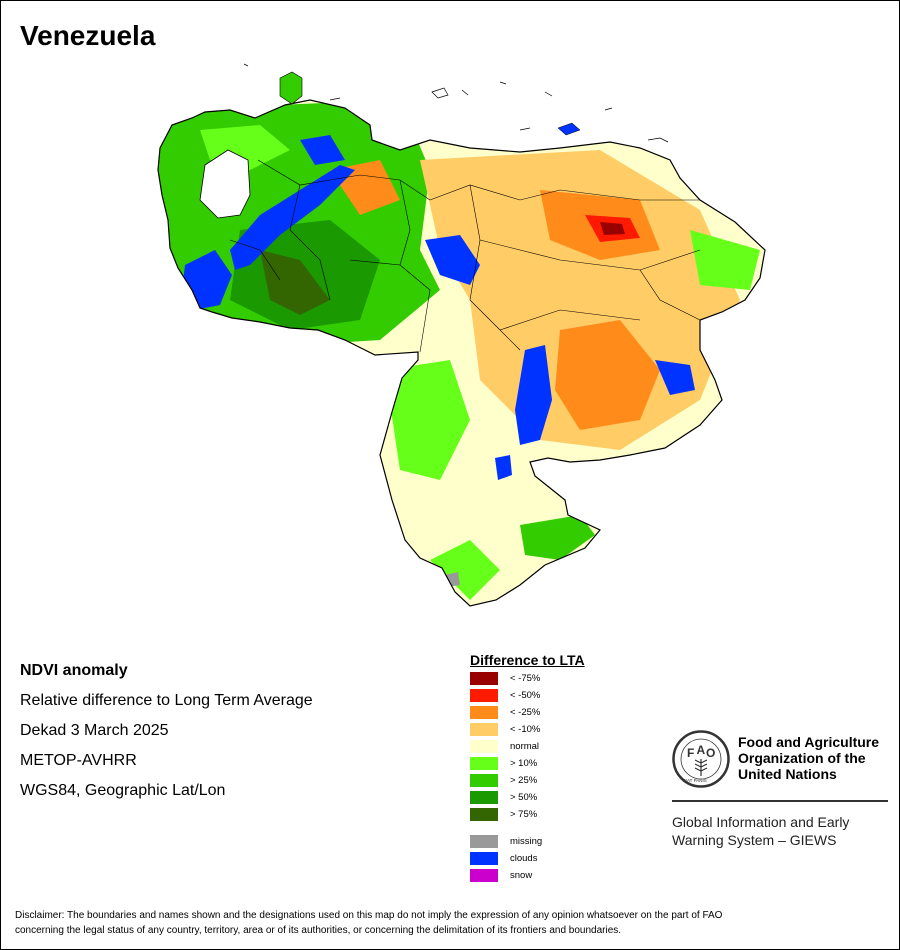  What do you see at coordinates (525, 746) in the screenshot?
I see `legend-label: normal` at bounding box center [525, 746].